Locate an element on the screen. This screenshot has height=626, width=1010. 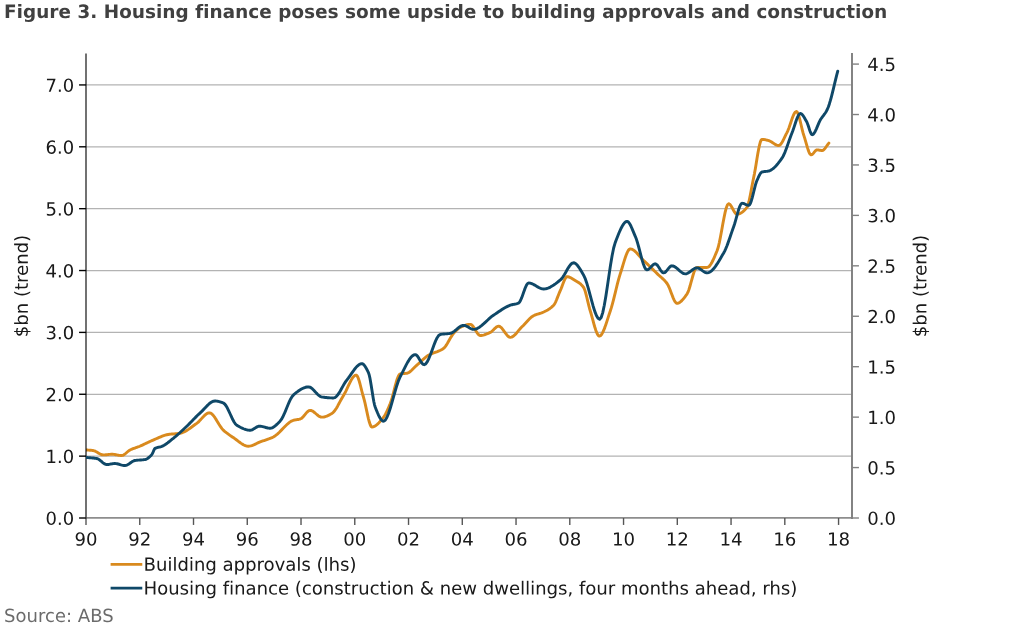
y-axis-title: $bn (trend) is located at coordinates (22, 286).